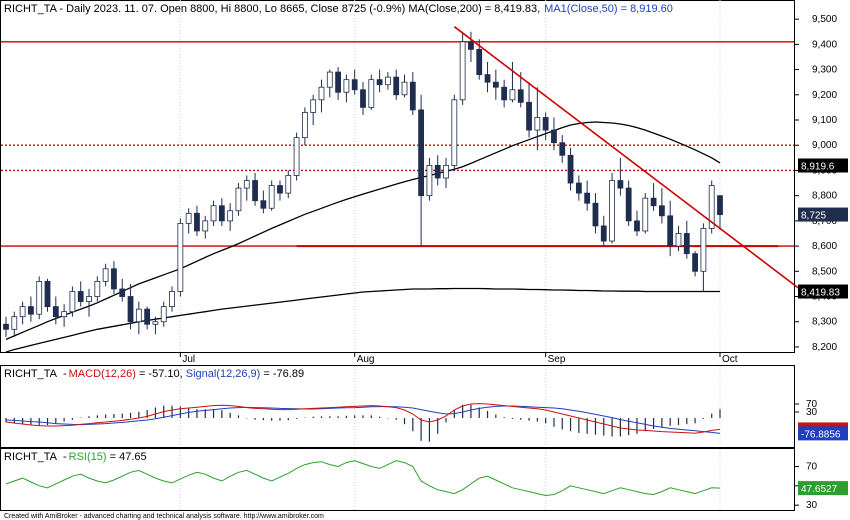  I want to click on y-tick-label: 9,400, so click(824, 44).